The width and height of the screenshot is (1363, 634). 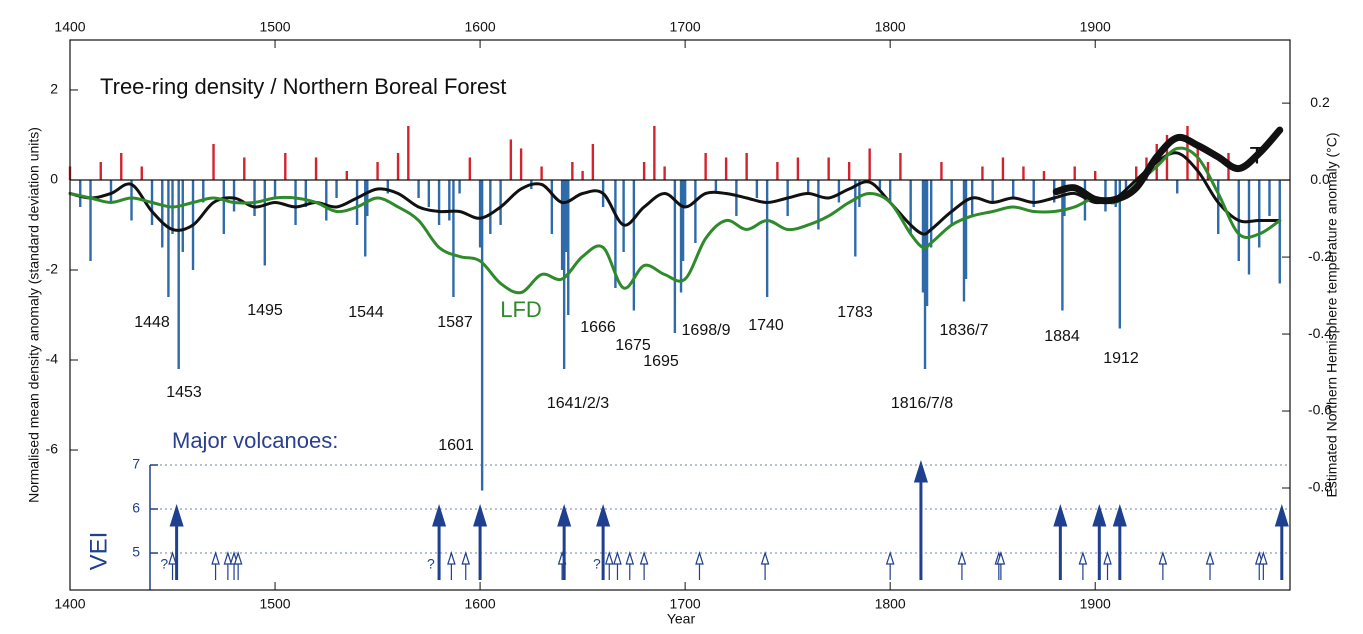 What do you see at coordinates (685, 604) in the screenshot?
I see `x-tick-label: 1700` at bounding box center [685, 604].